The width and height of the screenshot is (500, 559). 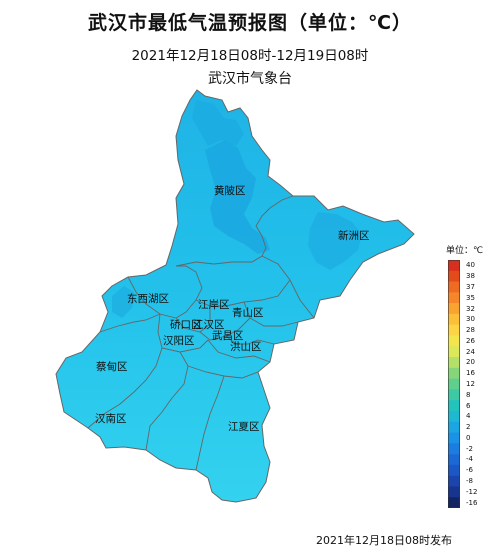 What do you see at coordinates (246, 347) in the screenshot?
I see `label-hongshan: 洪山区` at bounding box center [246, 347].